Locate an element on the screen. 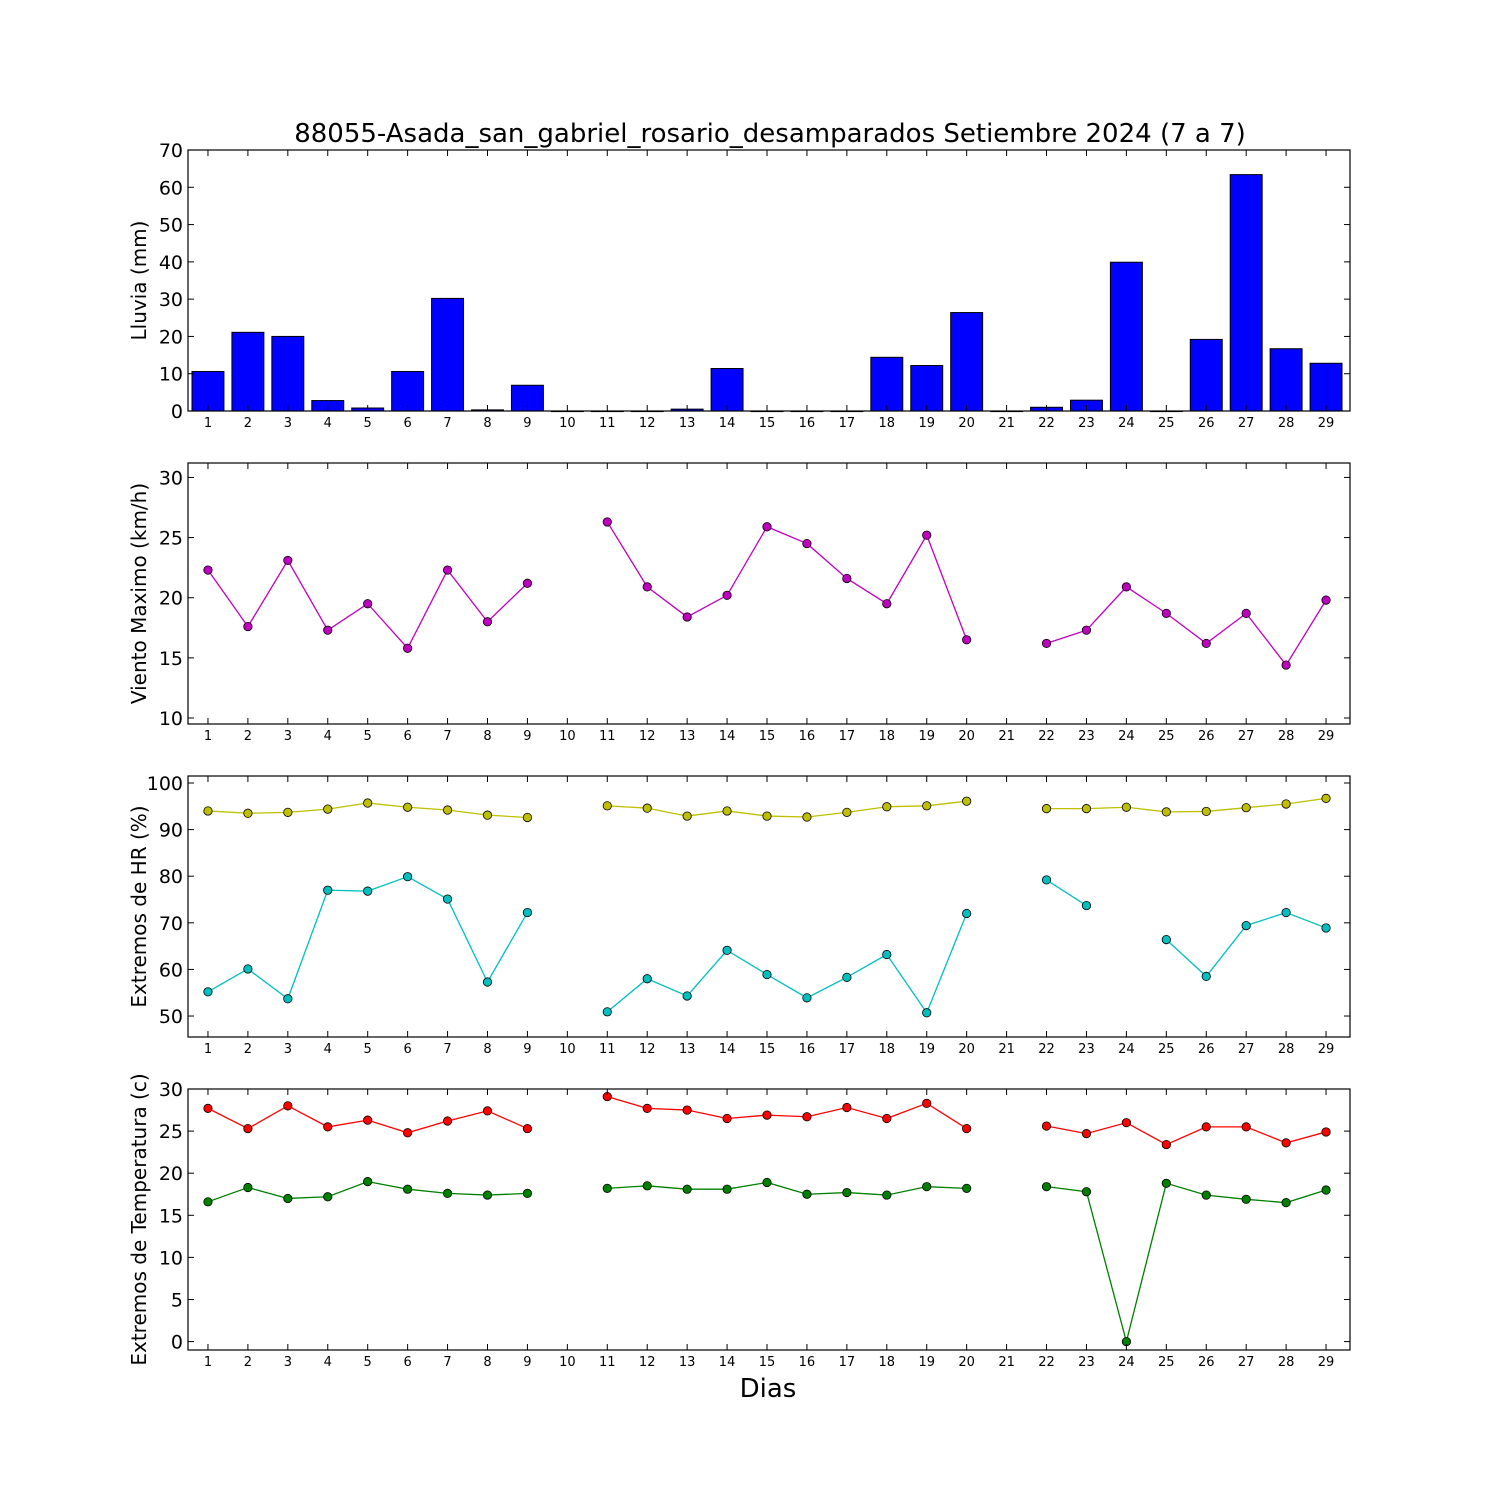 The width and height of the screenshot is (1500, 1505). y-tick-label: 15 is located at coordinates (171, 1216).